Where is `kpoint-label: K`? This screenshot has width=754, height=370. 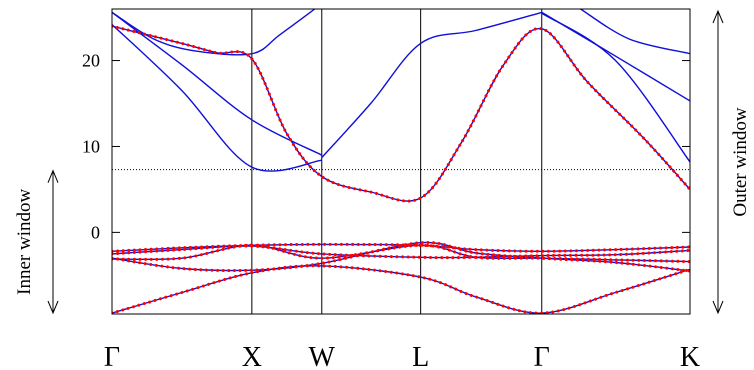
kpoint-label: K is located at coordinates (690, 356).